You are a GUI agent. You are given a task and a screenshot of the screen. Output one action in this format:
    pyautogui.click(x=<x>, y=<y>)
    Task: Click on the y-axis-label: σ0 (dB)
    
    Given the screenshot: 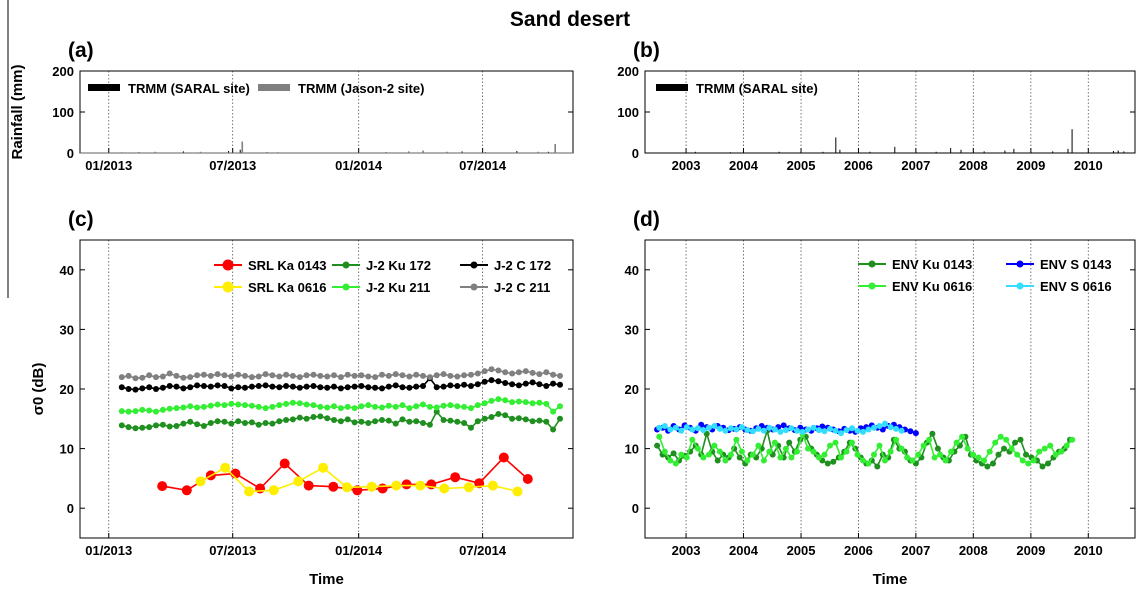 What is the action you would take?
    pyautogui.click(x=38, y=389)
    